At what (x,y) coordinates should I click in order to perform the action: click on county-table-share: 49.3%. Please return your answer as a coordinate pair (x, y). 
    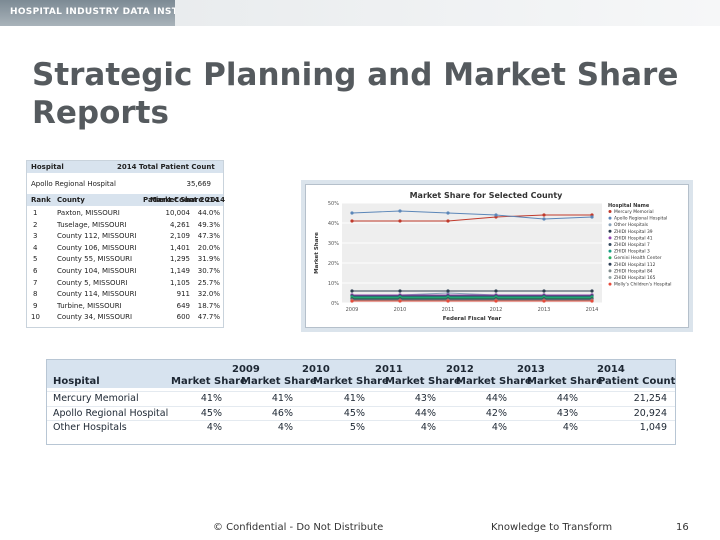
    Looking at the image, I should click on (208, 224).